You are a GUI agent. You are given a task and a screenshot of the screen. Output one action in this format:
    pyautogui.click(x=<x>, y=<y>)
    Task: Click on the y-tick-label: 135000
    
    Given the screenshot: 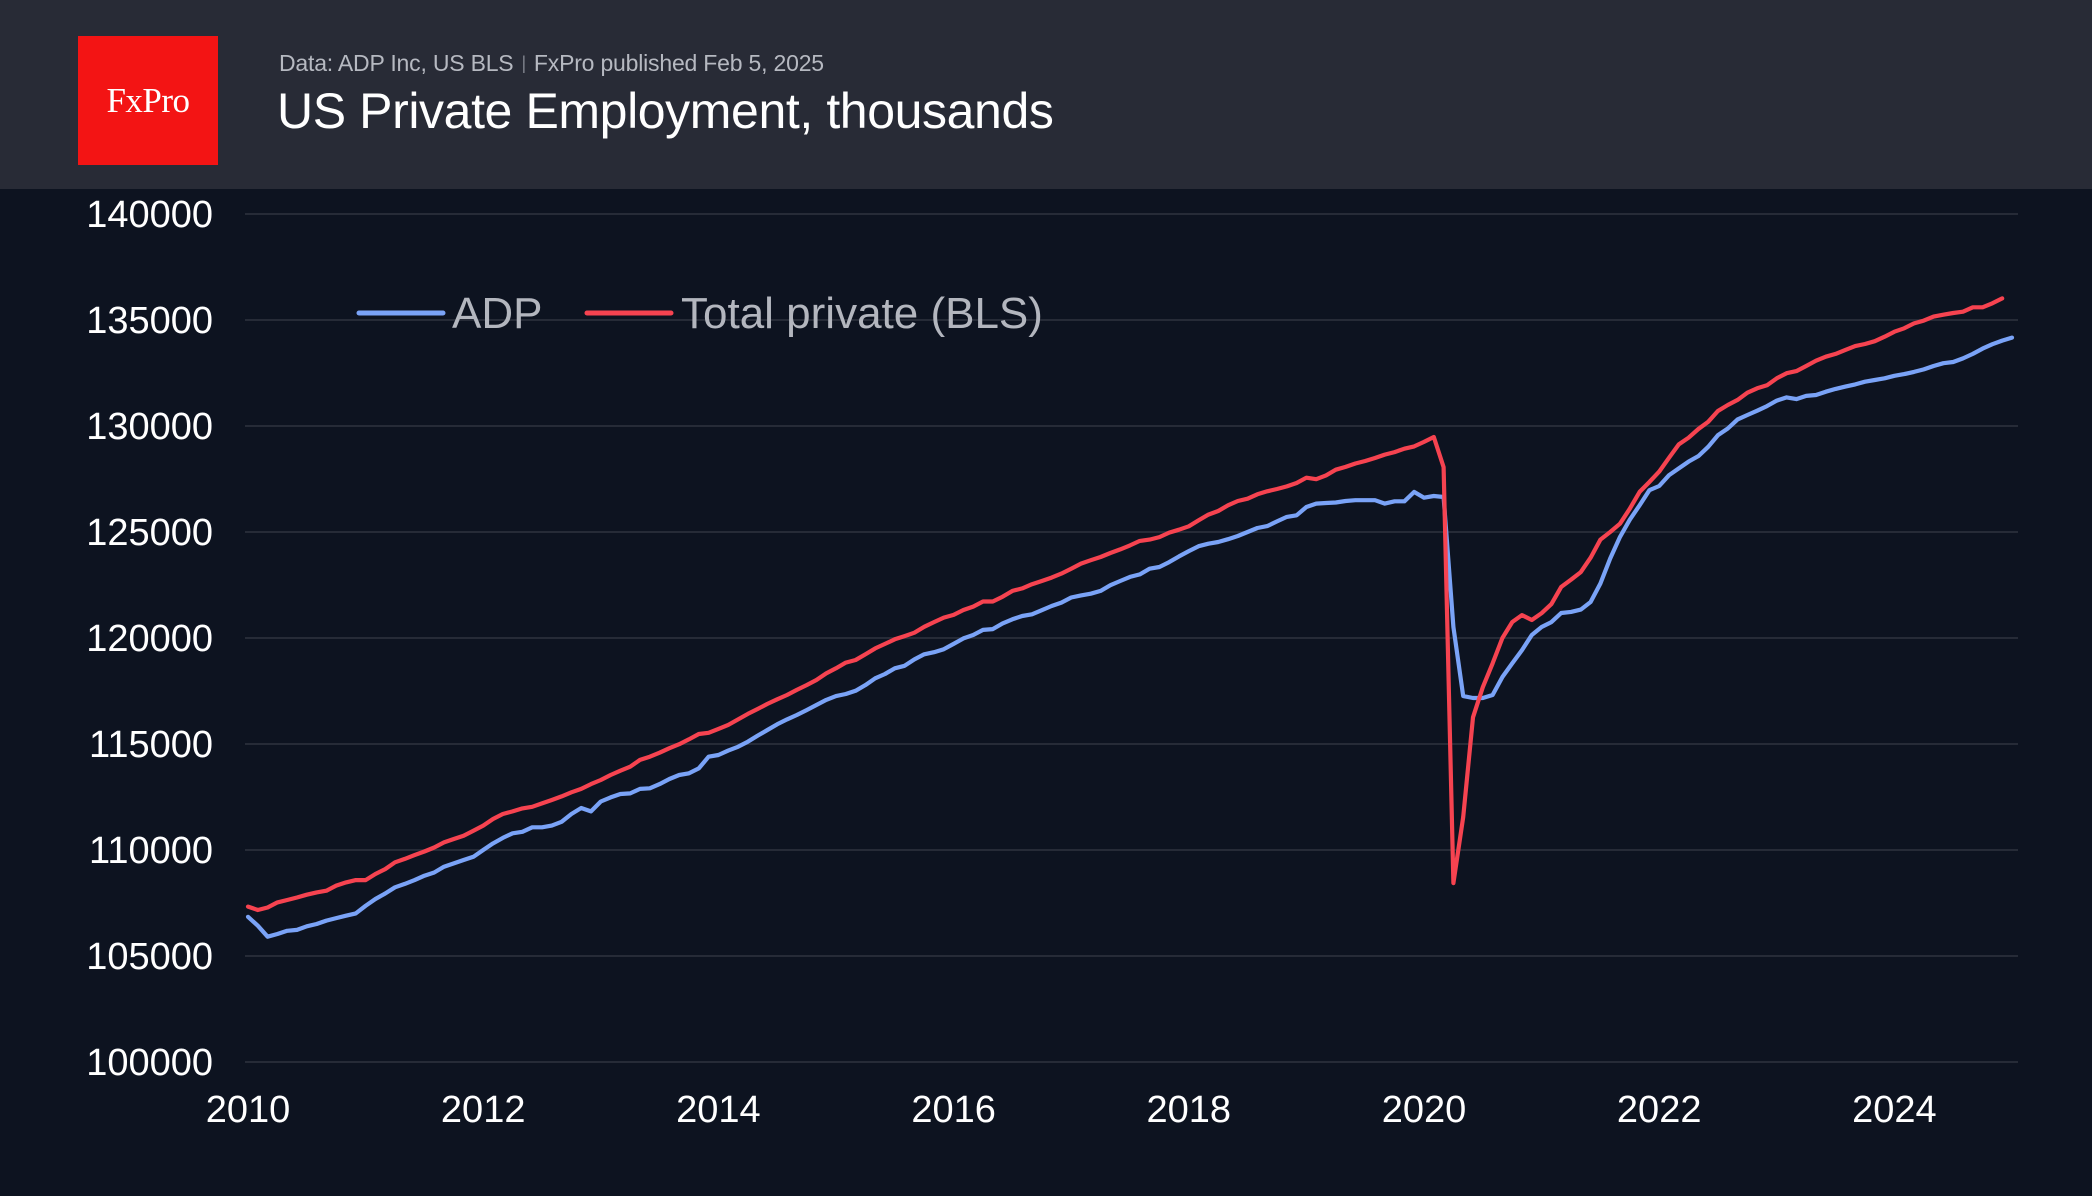 What is the action you would take?
    pyautogui.click(x=149, y=321)
    